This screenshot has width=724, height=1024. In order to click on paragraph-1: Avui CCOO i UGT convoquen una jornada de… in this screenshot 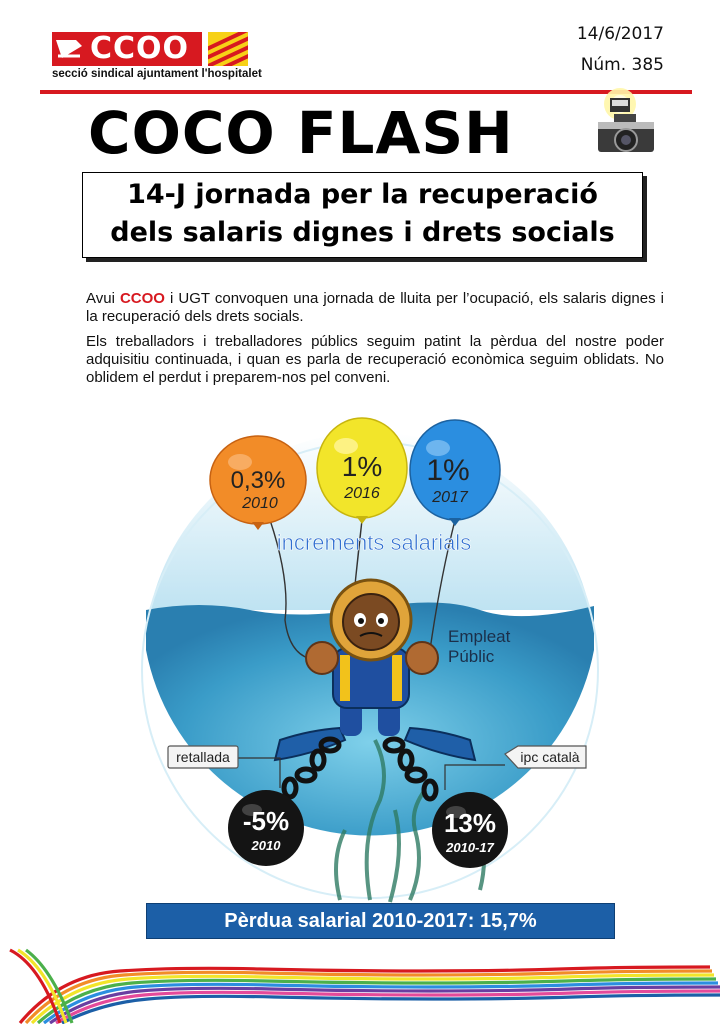, I will do `click(375, 308)`.